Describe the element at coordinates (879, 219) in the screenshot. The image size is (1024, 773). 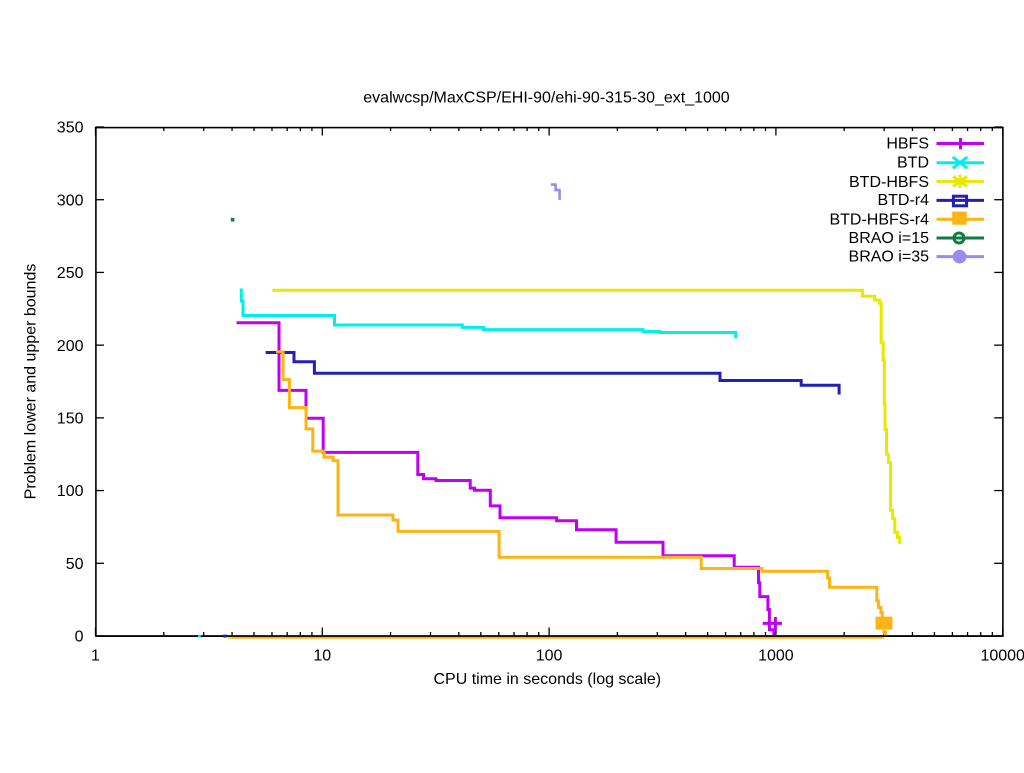
I see `svg-text: BTD-HBFS-r4` at that location.